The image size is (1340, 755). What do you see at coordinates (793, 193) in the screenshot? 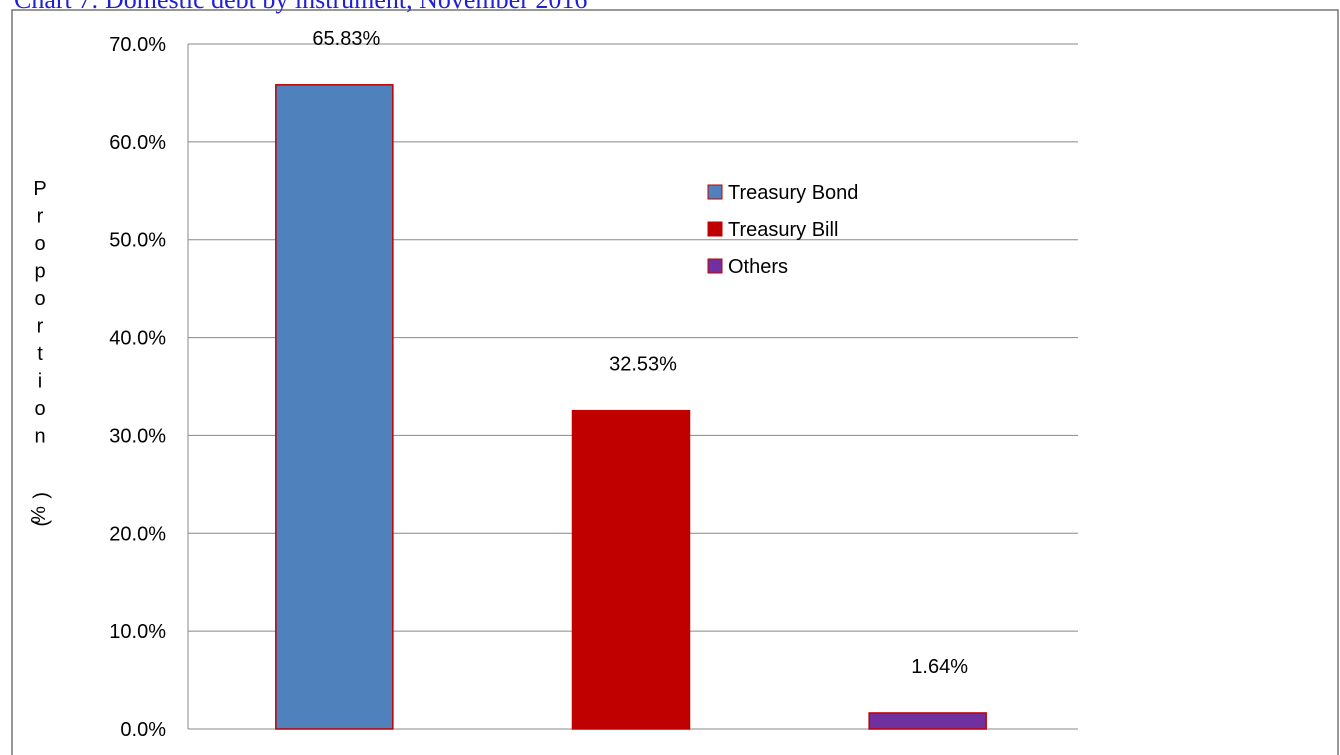
I see `legend-label: Treasury Bond` at bounding box center [793, 193].